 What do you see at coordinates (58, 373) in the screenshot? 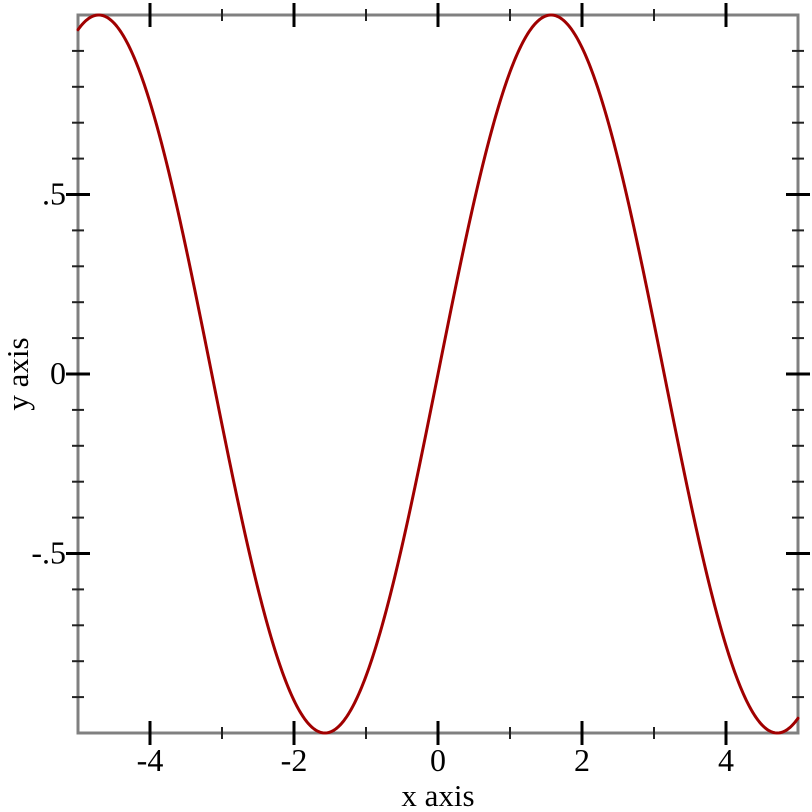
I see `y-tick-label: 0` at bounding box center [58, 373].